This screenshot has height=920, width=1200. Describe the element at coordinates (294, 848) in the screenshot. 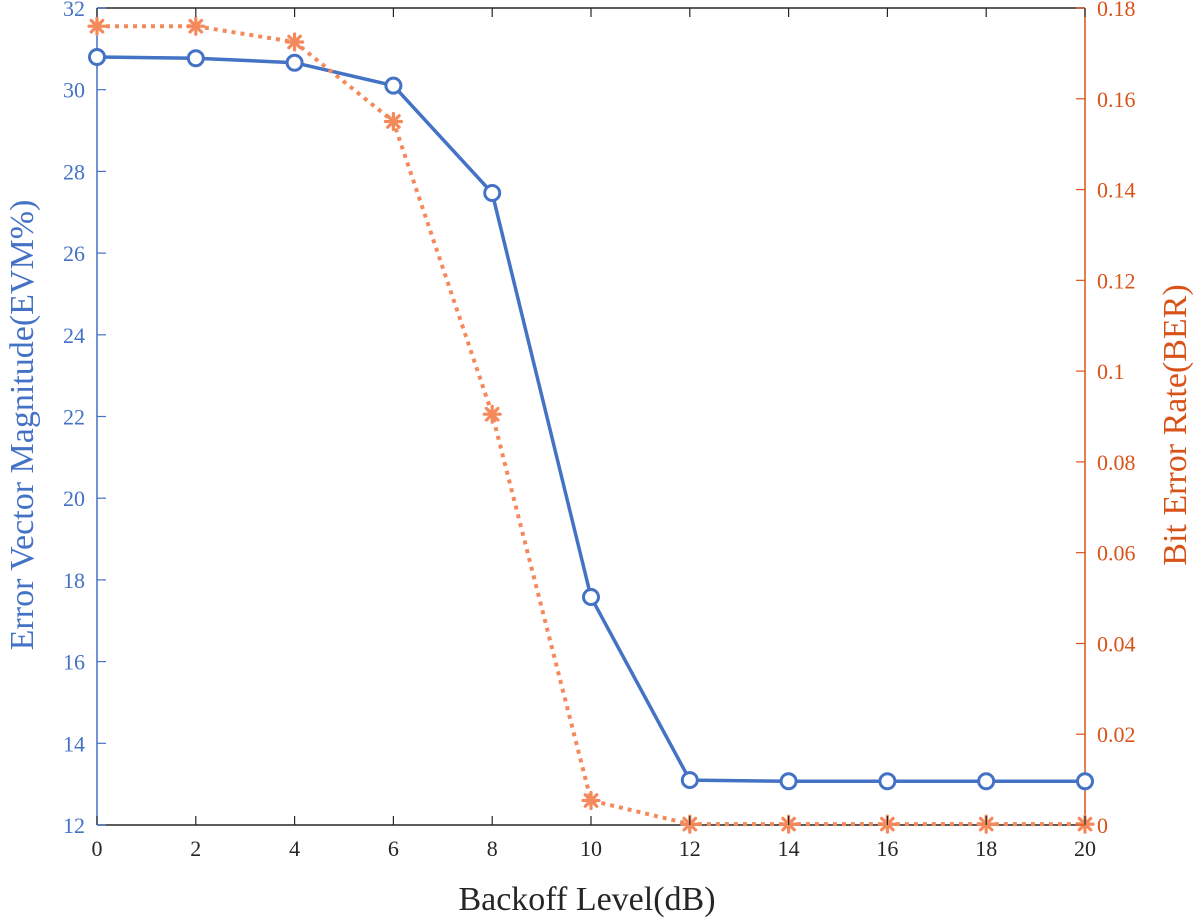

I see `x-tick-label: 4` at that location.